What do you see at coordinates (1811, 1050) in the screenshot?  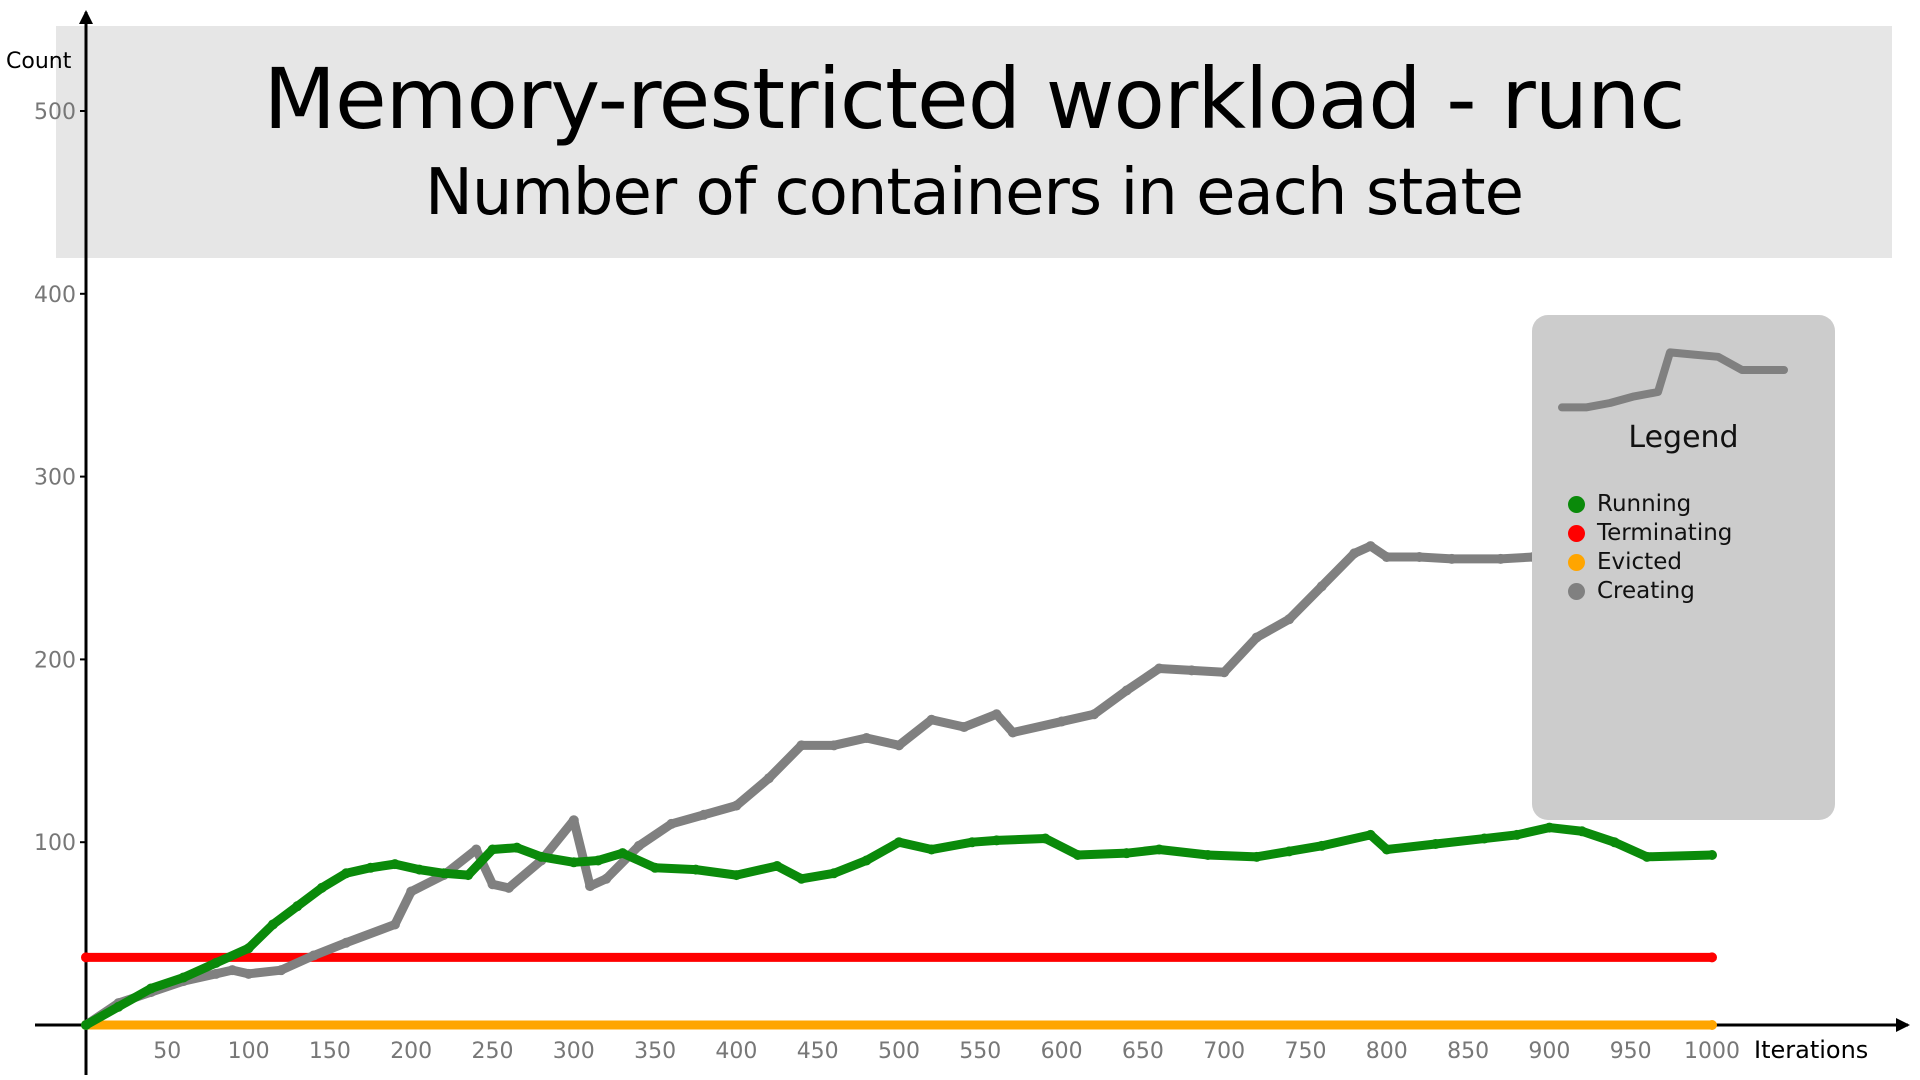 I see `x-axis-label: Iterations` at bounding box center [1811, 1050].